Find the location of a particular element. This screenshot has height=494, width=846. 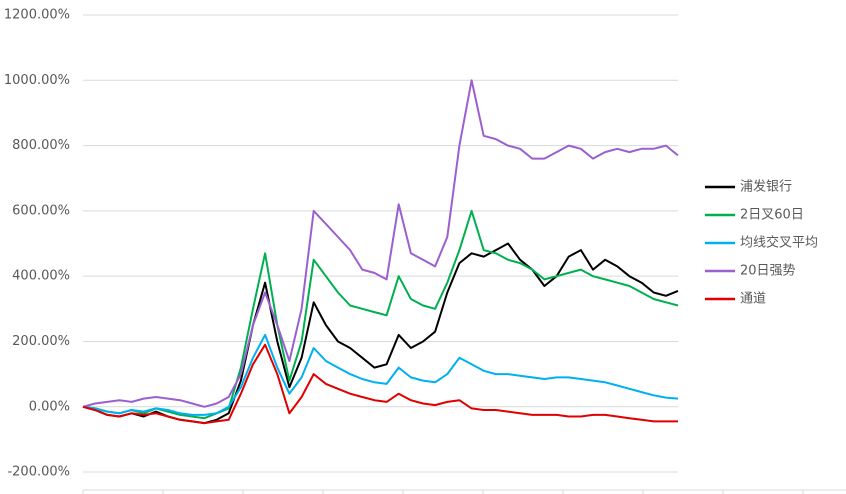

y-tick-label: 400.00% is located at coordinates (41, 276).